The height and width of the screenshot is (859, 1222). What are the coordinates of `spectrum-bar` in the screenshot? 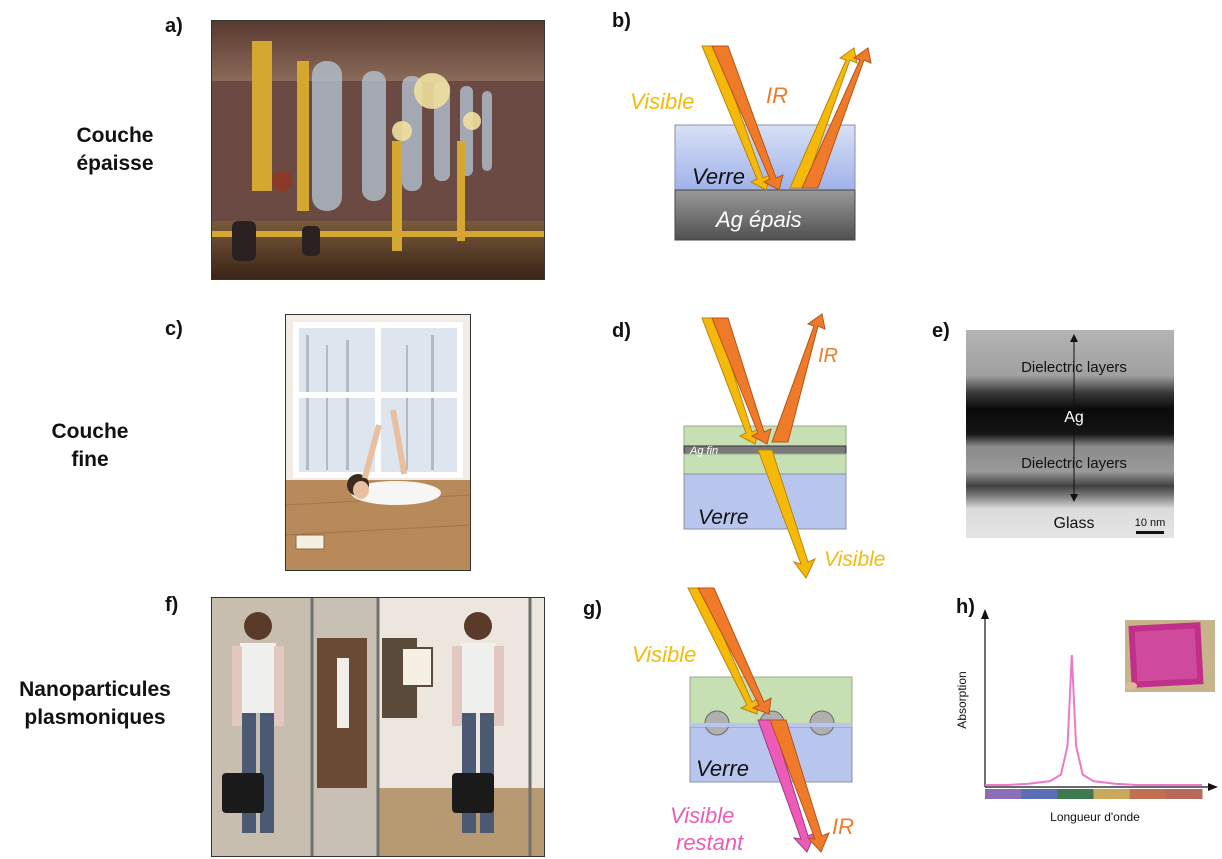 It's located at (1094, 794).